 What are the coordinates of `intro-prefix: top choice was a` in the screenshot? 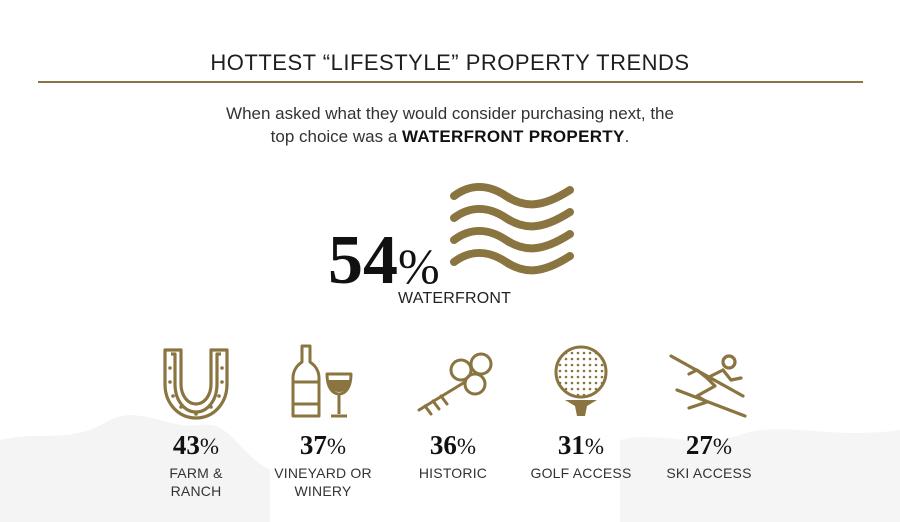 It's located at (336, 136).